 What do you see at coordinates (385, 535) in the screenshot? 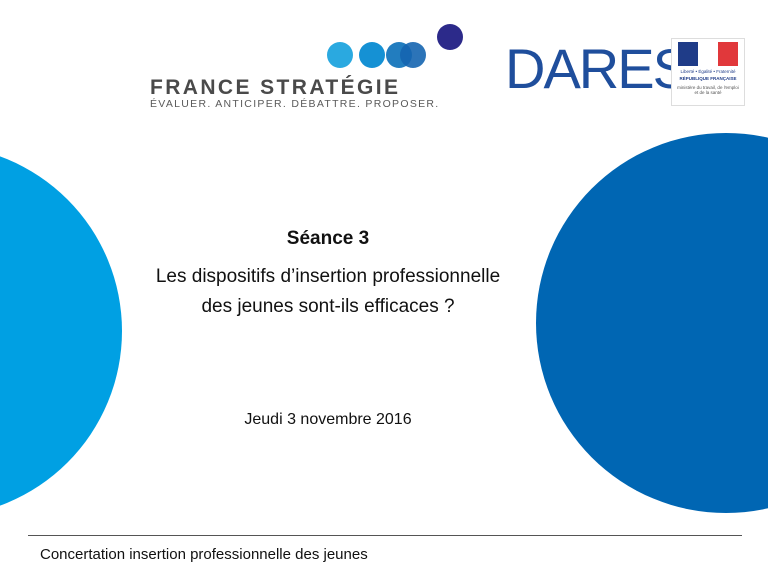
I see `footer-divider` at bounding box center [385, 535].